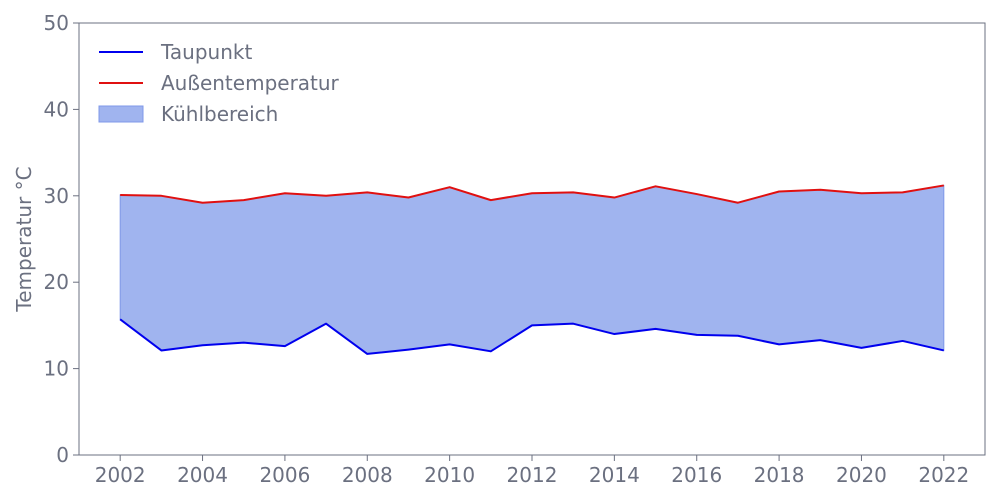 This screenshot has width=1000, height=500. I want to click on outdoor-temperature-line, so click(532, 194).